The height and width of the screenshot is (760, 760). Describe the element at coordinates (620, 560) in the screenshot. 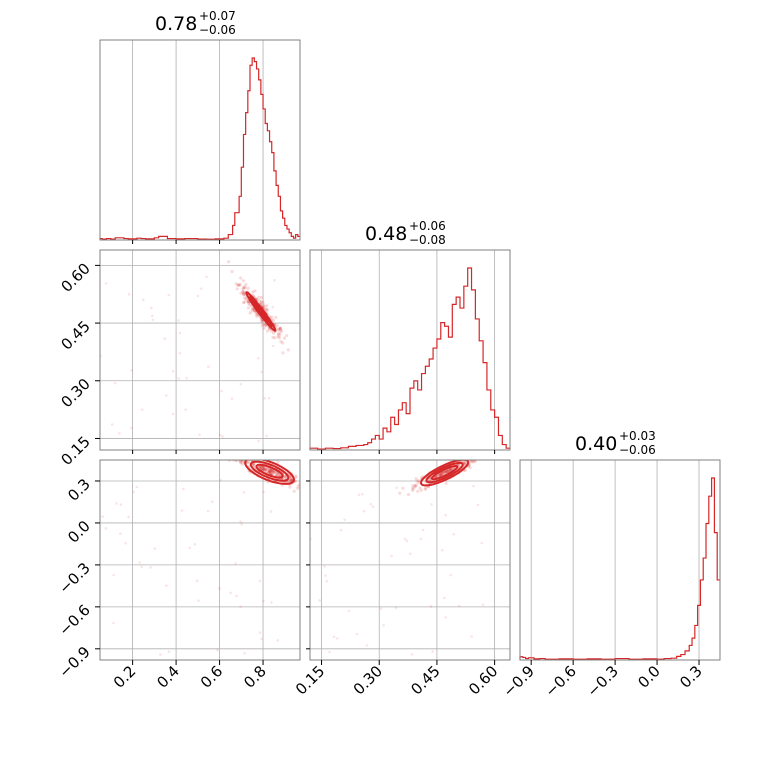

I see `hist-panel-2-frame` at that location.